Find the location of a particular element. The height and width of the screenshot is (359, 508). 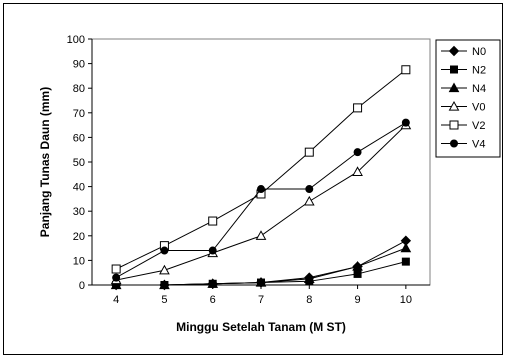

legend-label-v0: V0 is located at coordinates (478, 108).